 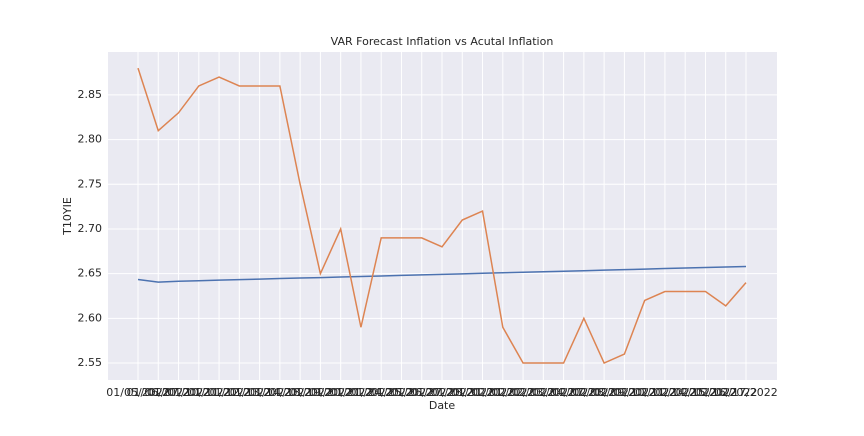 What do you see at coordinates (67, 216) in the screenshot?
I see `y-axis-label: T10YIE` at bounding box center [67, 216].